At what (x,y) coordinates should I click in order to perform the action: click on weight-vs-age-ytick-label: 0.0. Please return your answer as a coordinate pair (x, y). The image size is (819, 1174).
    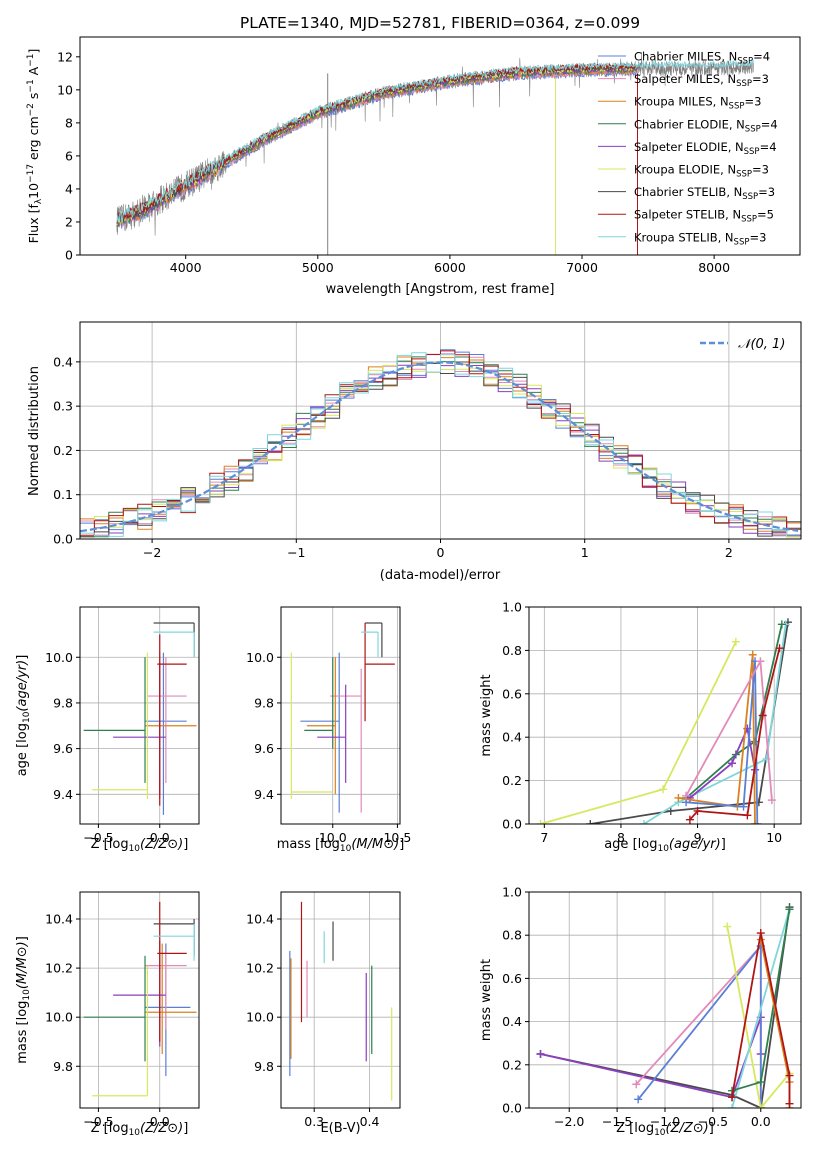
    Looking at the image, I should click on (512, 824).